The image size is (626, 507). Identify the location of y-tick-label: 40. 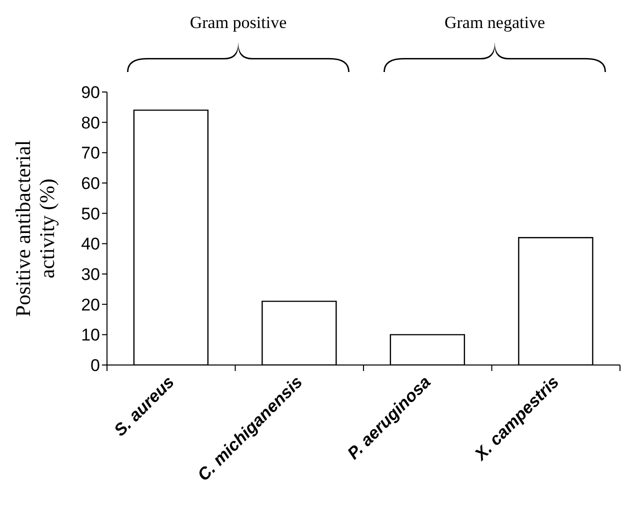
(90, 244).